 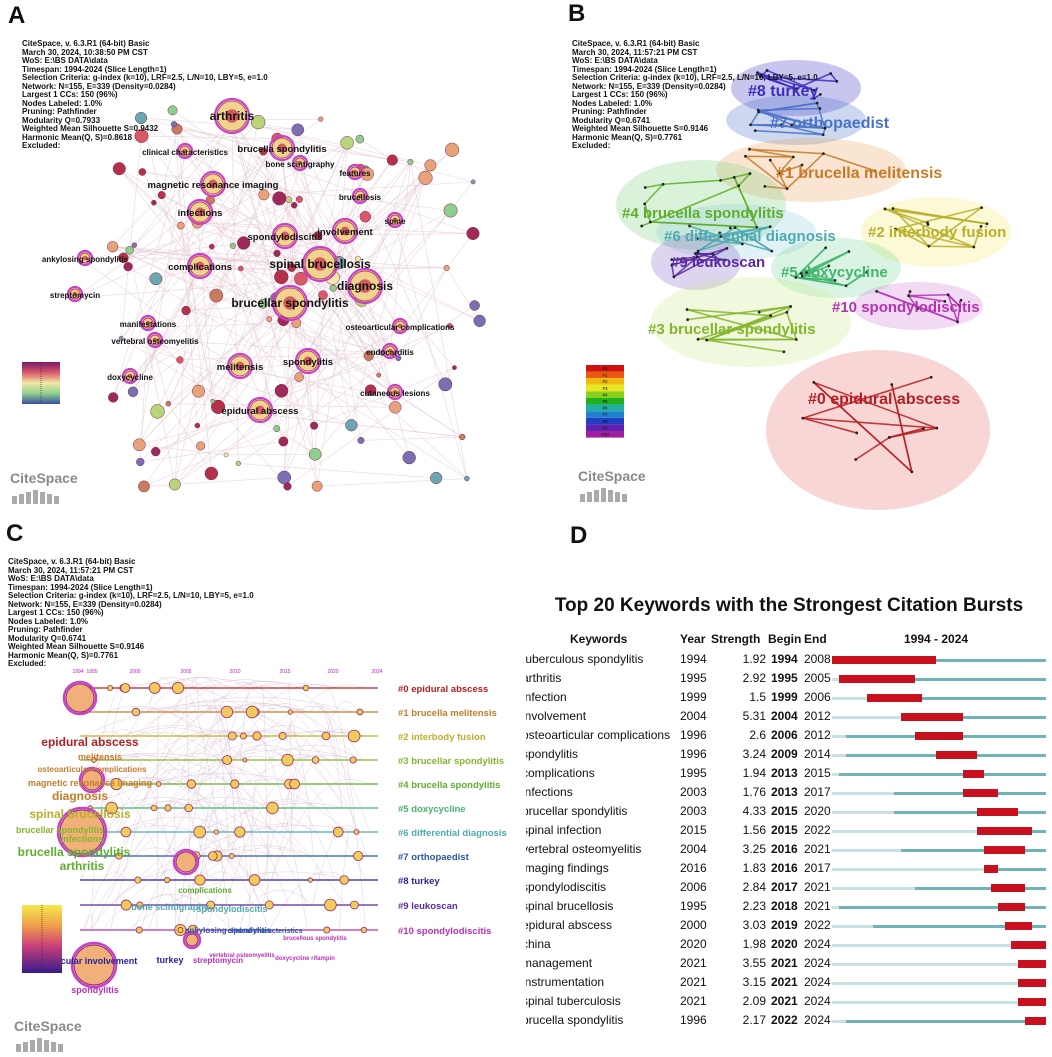 What do you see at coordinates (308, 362) in the screenshot?
I see `keyword-label: spondylitis` at bounding box center [308, 362].